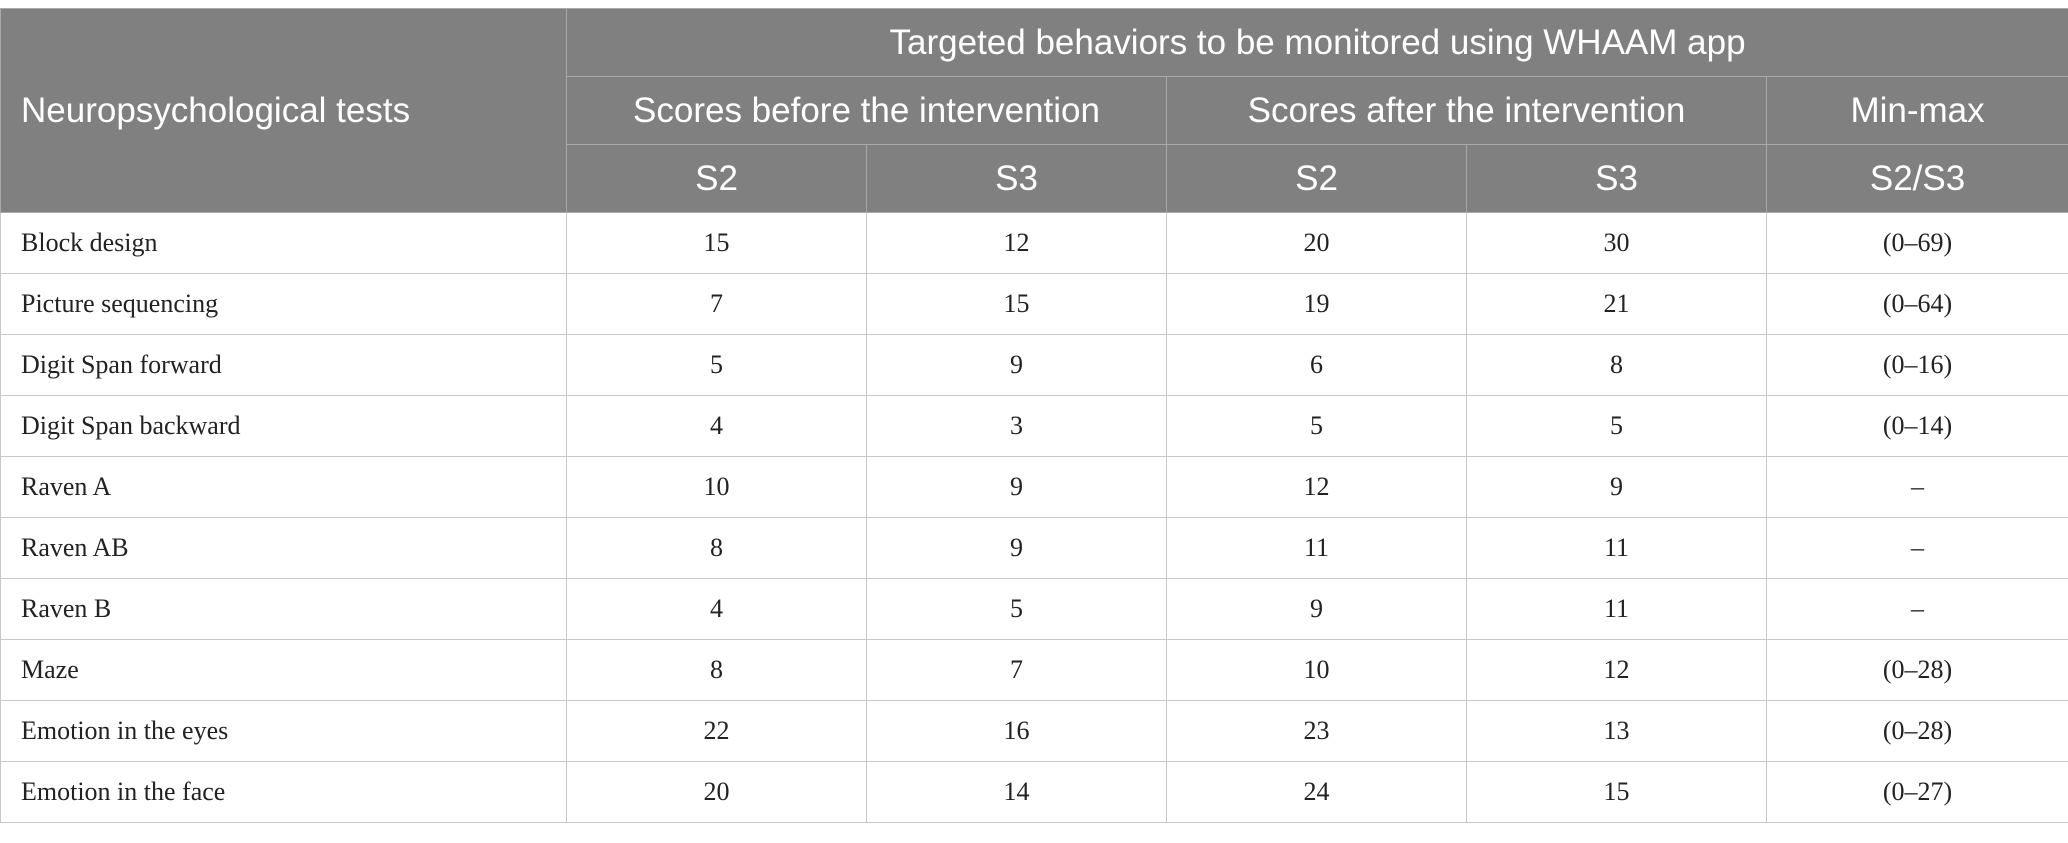 This screenshot has width=2068, height=843. I want to click on table-row: Maze 8 7 10 12 (0–28), so click(1034, 670).